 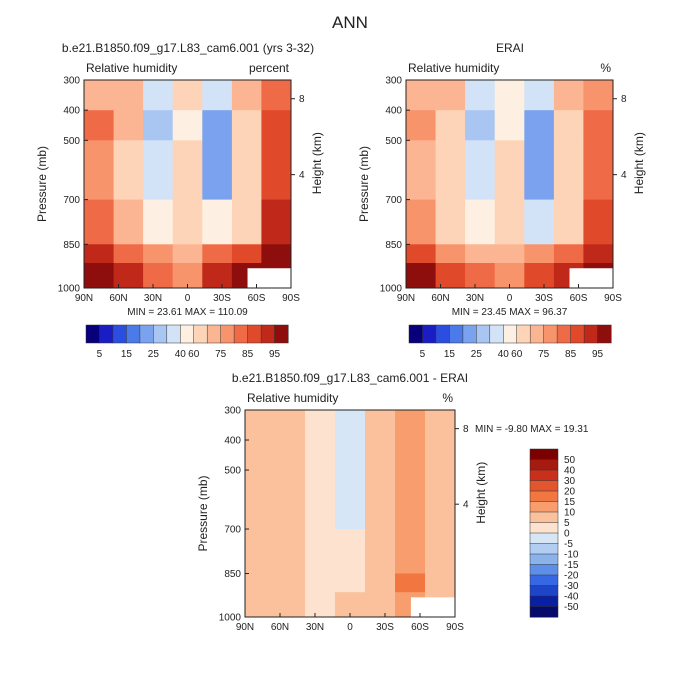 I want to click on colorbar-label: 95, so click(x=275, y=354).